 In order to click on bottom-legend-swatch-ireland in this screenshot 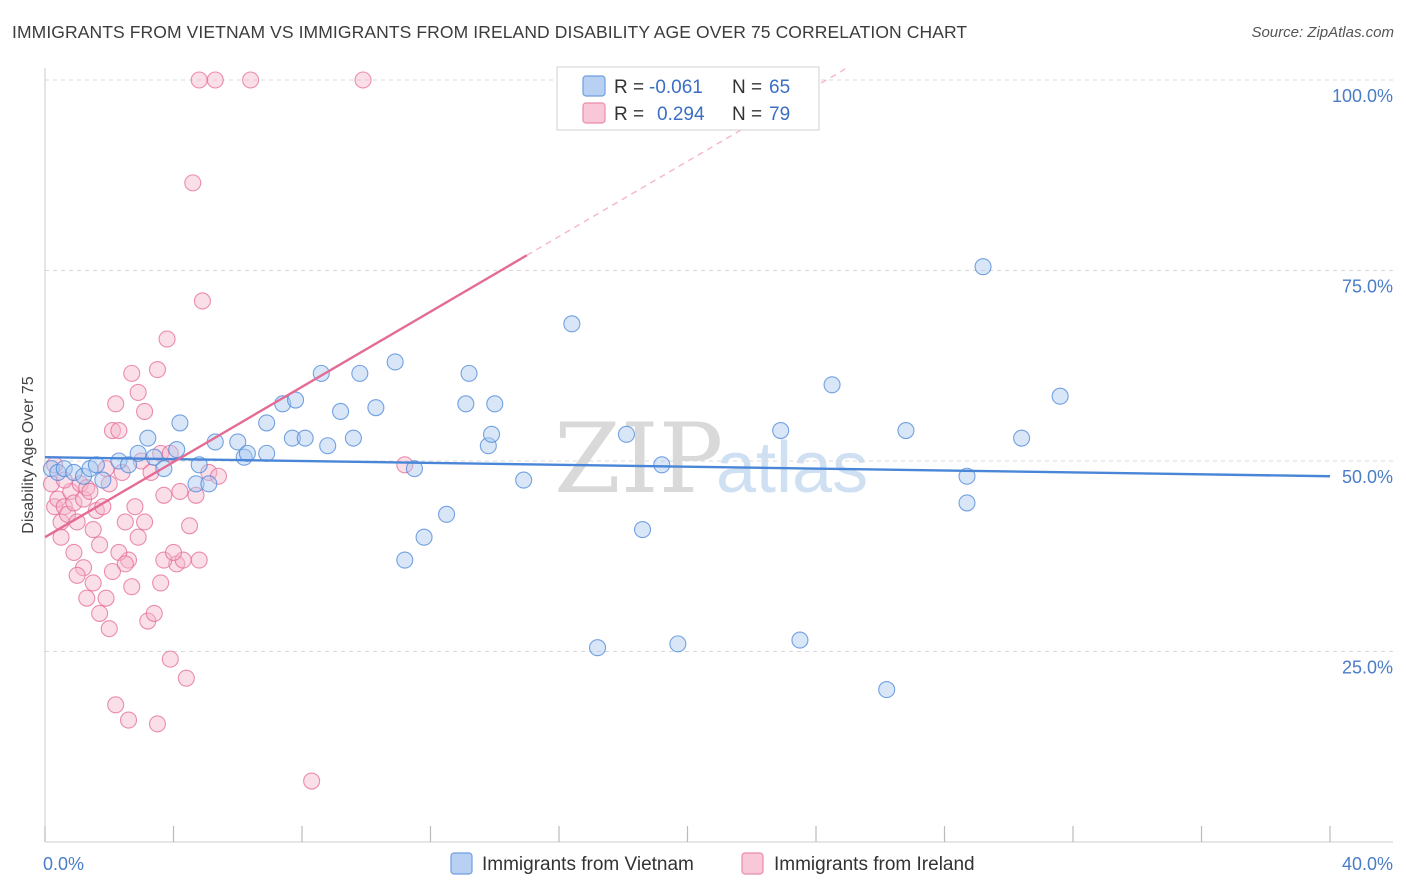, I will do `click(752, 863)`.